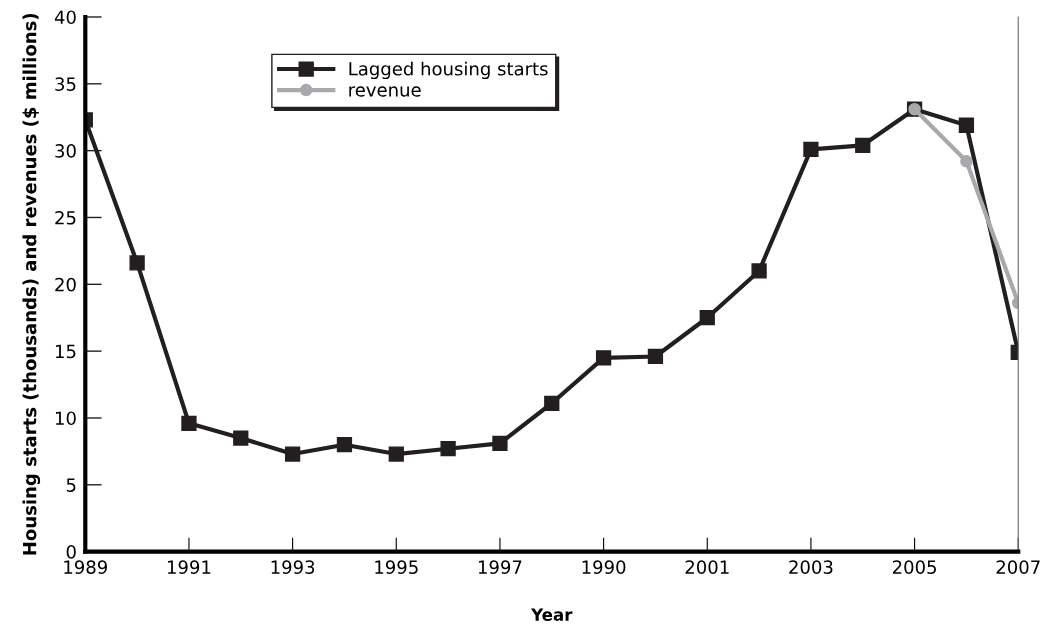  Describe the element at coordinates (65, 217) in the screenshot. I see `y-tick-label: 25` at that location.